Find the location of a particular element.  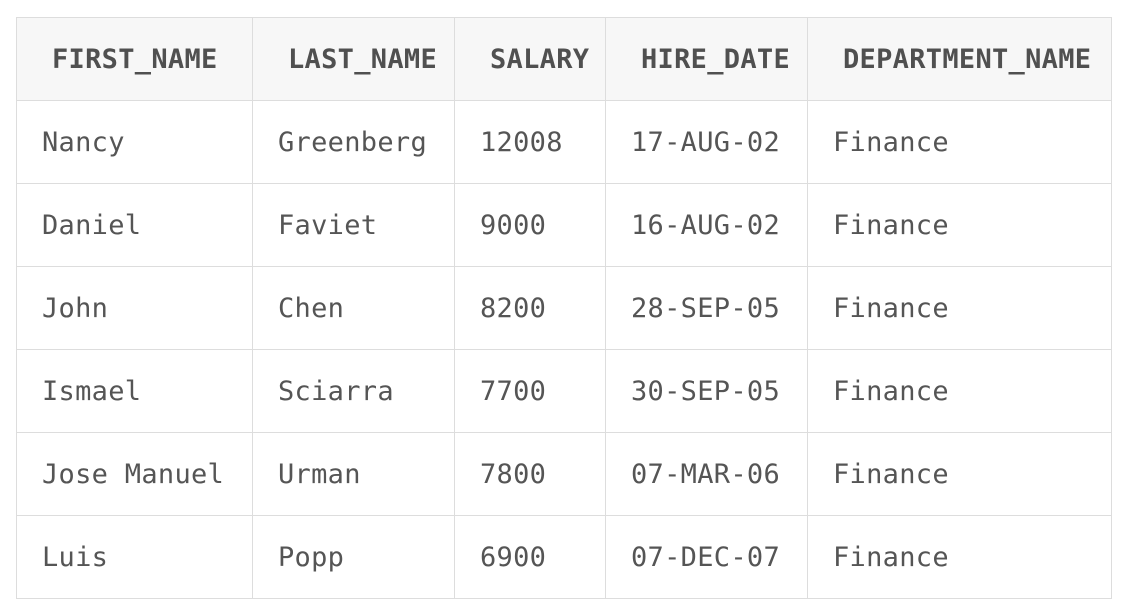

table-row: Ismael Sciarra 7700 30-SEP-05 Finance is located at coordinates (564, 391).